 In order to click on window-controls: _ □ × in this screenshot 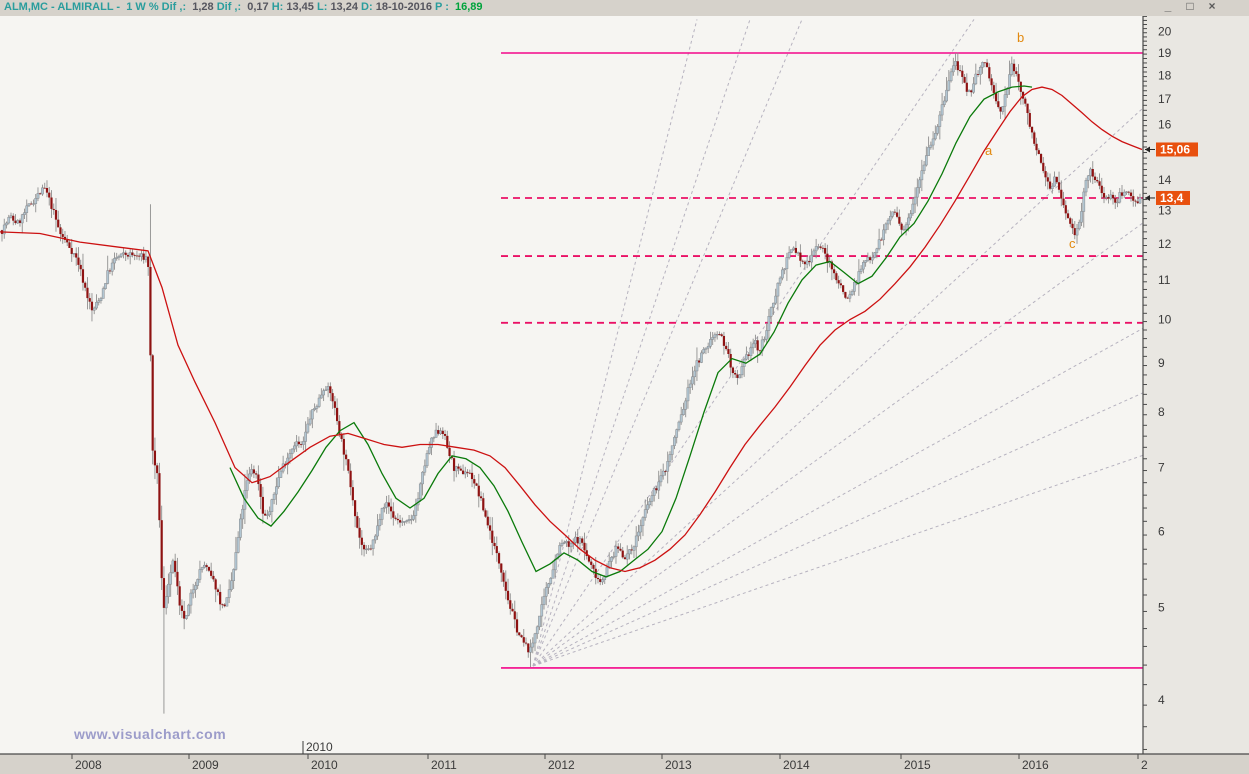, I will do `click(1190, 7)`.